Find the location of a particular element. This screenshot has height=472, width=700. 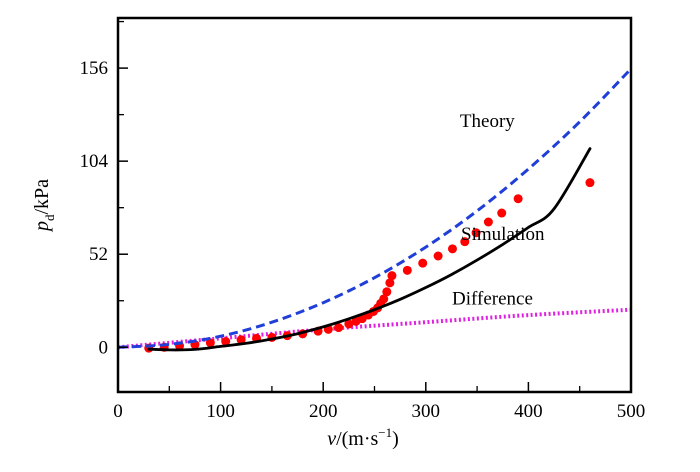

annotation-layer: Theory Simulation Difference is located at coordinates (498, 210).